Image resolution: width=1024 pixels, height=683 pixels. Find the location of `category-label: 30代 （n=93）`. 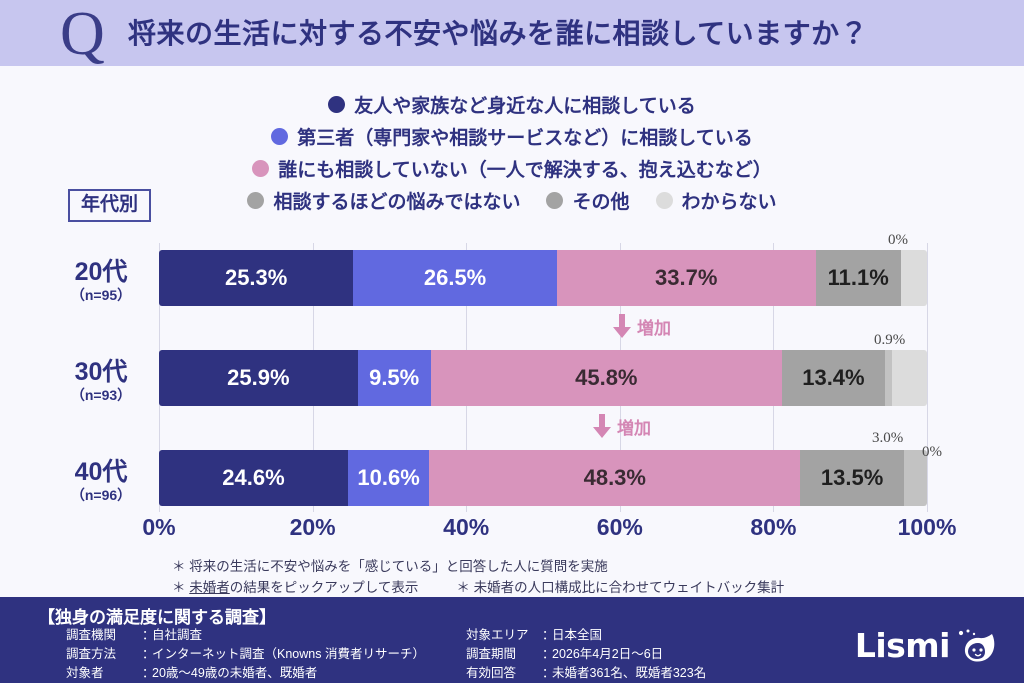

category-label: 30代 （n=93） is located at coordinates (101, 383).